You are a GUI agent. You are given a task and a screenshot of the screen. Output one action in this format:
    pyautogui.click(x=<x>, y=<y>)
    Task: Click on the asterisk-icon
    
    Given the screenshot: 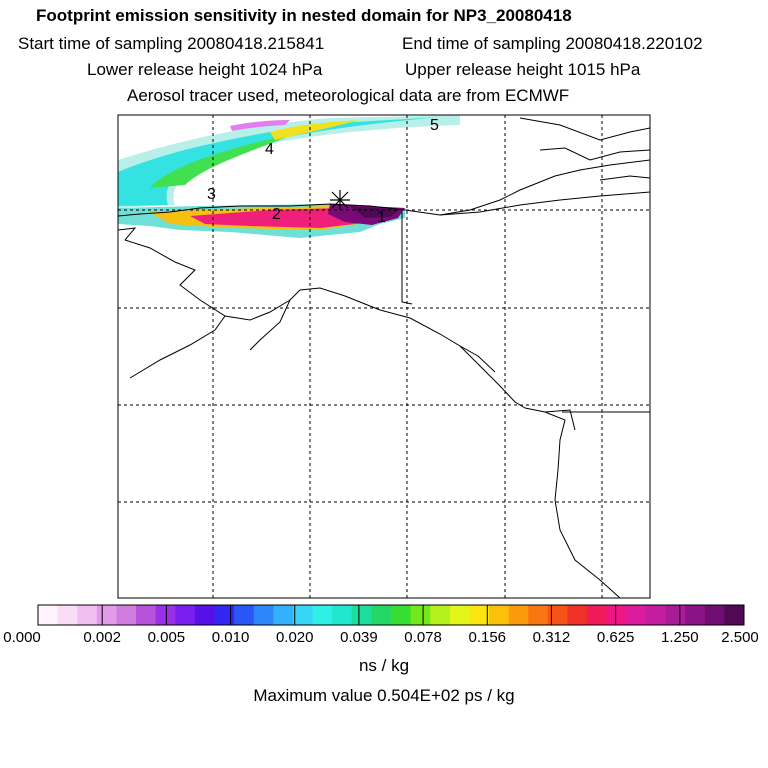 What is the action you would take?
    pyautogui.click(x=340, y=200)
    